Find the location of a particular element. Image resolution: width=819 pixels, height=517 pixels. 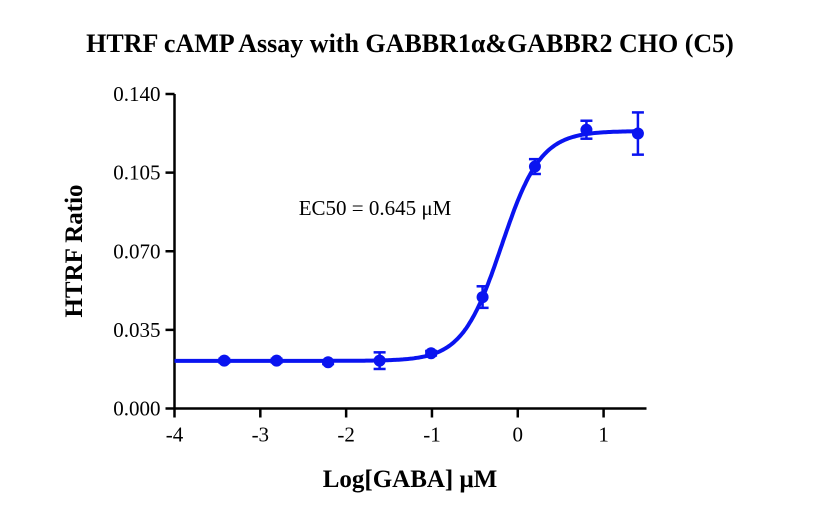

x-tick-label: -2 is located at coordinates (346, 435).